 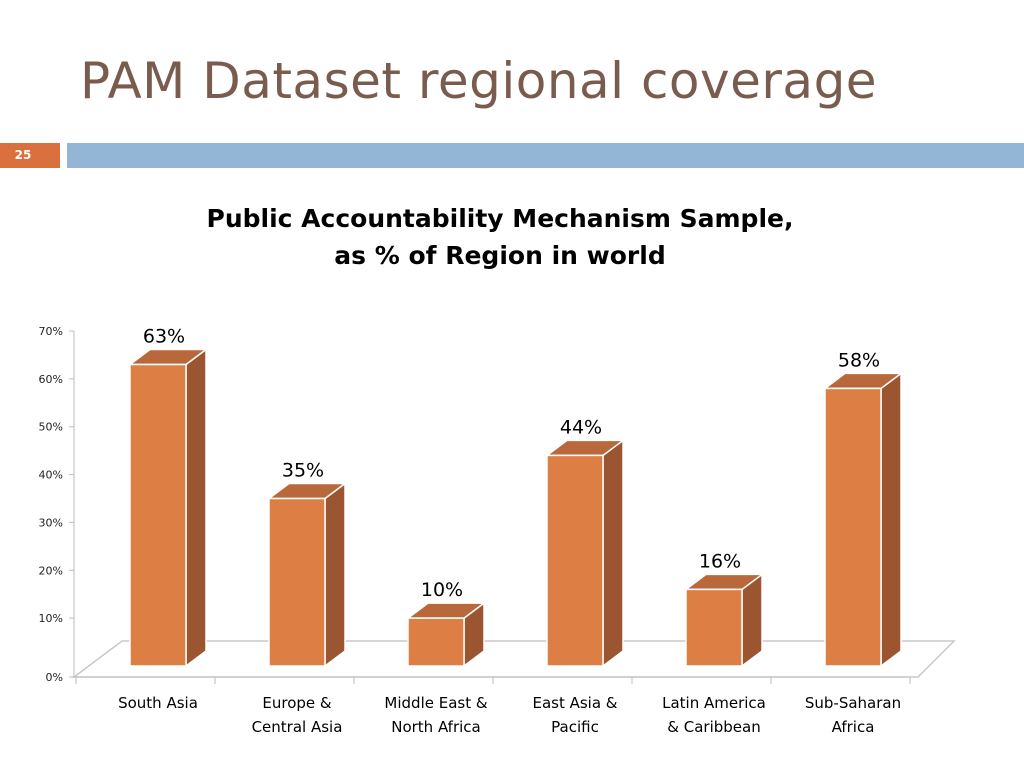 I want to click on x-category-label: Middle East &, so click(x=435, y=703).